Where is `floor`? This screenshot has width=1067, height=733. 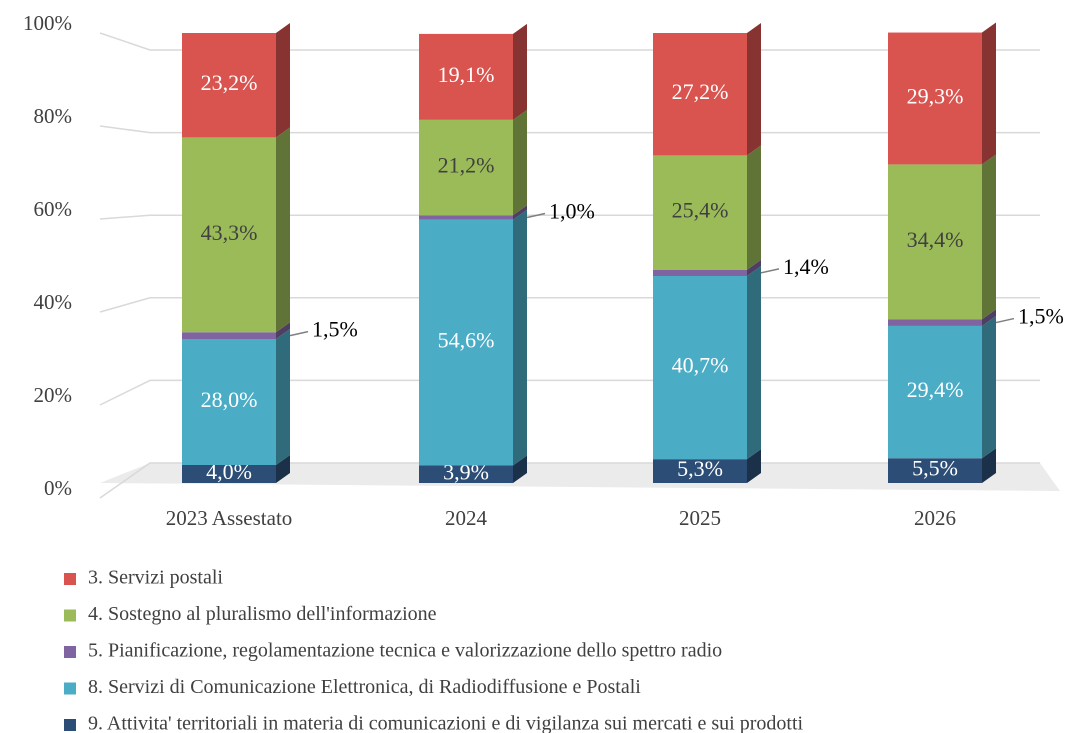
floor is located at coordinates (580, 477).